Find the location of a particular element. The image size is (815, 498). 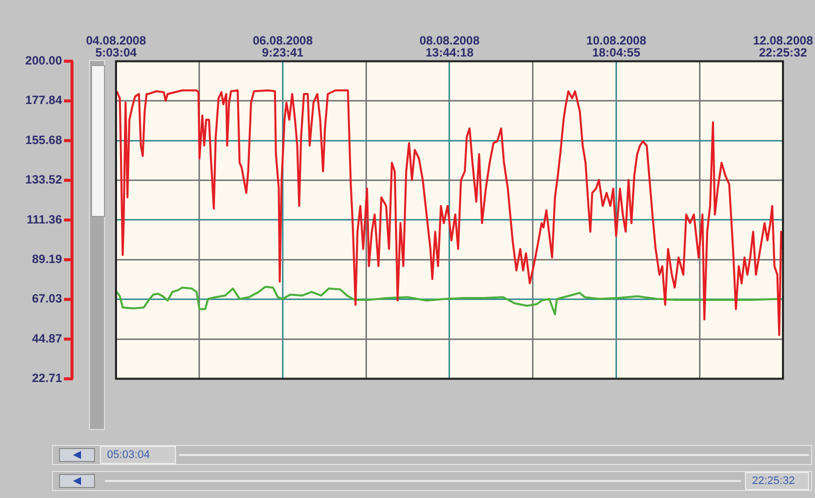

y-tick-label: 133.52 is located at coordinates (43, 179).